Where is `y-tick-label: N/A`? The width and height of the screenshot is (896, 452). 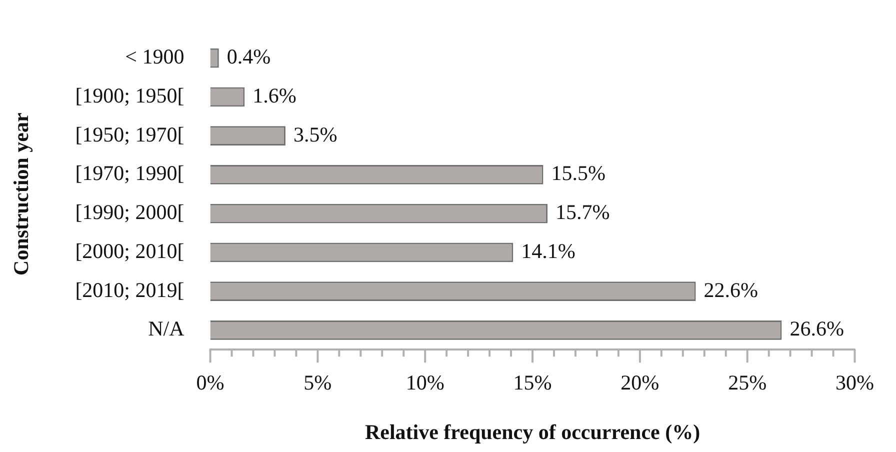
y-tick-label: N/A is located at coordinates (167, 328).